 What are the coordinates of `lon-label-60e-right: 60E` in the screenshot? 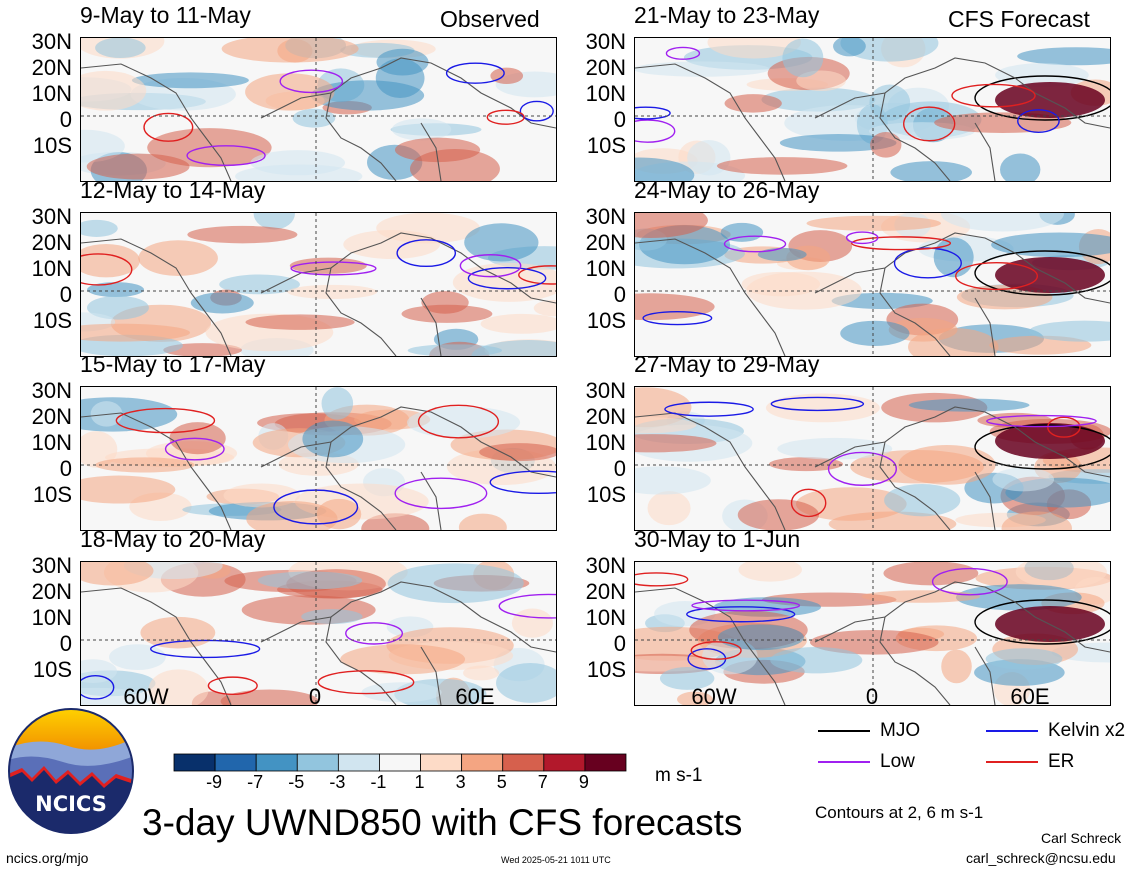 It's located at (1030, 696).